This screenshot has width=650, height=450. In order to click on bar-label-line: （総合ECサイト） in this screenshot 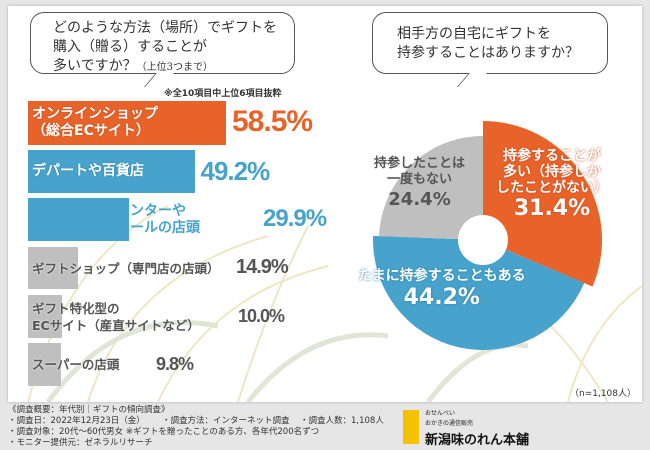, I will do `click(91, 131)`.